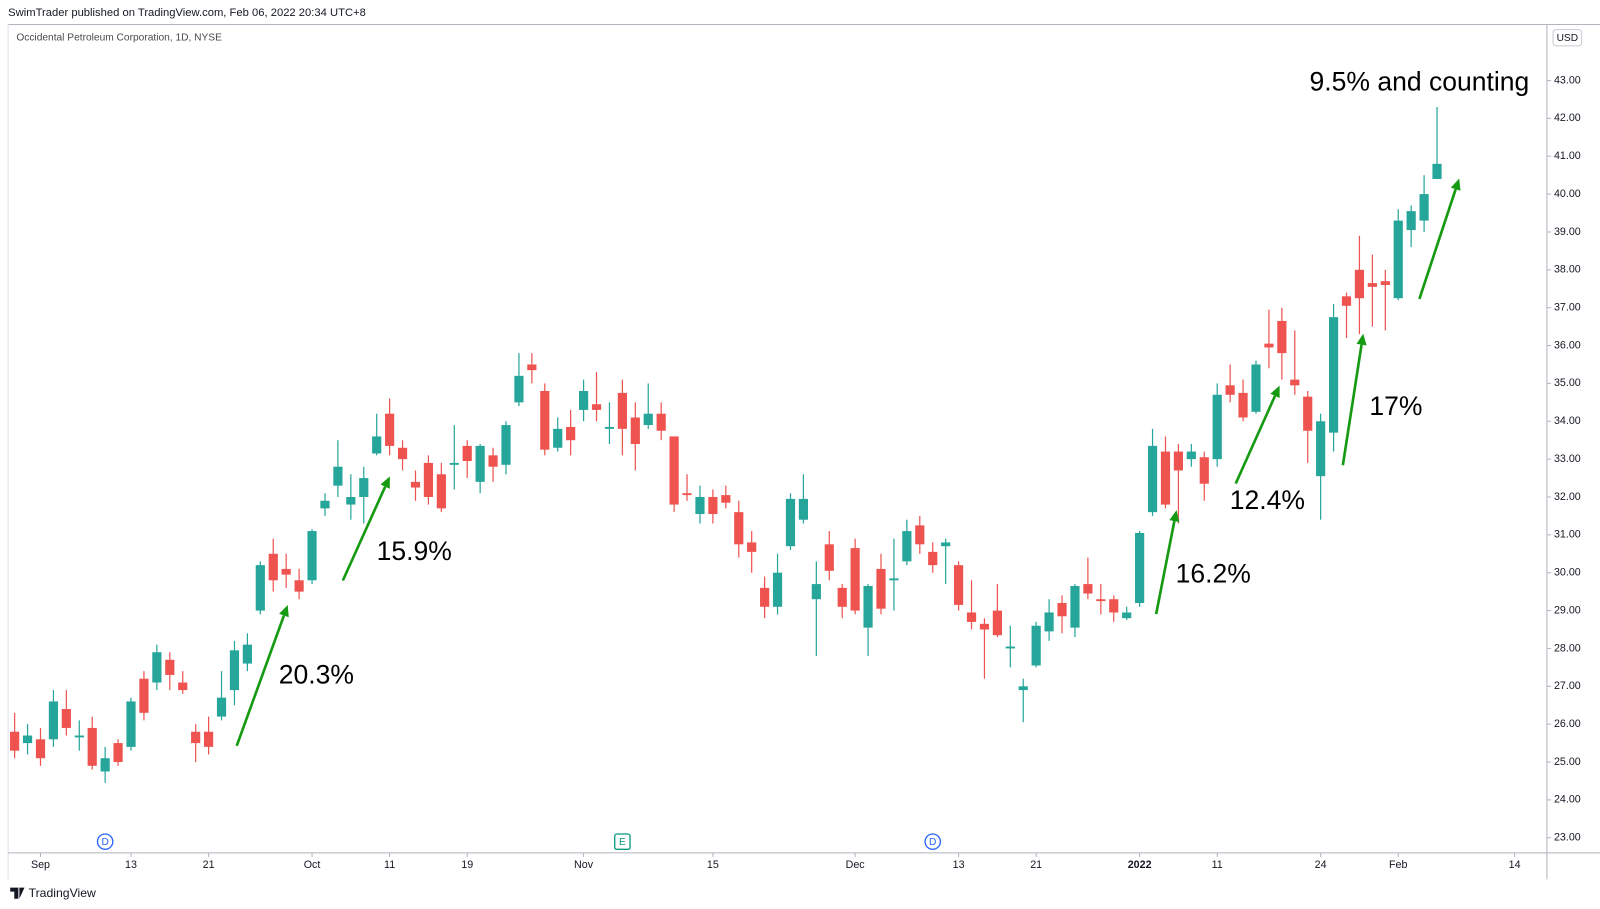 The image size is (1600, 909). What do you see at coordinates (1567, 118) in the screenshot?
I see `y-tick-label: 42.00` at bounding box center [1567, 118].